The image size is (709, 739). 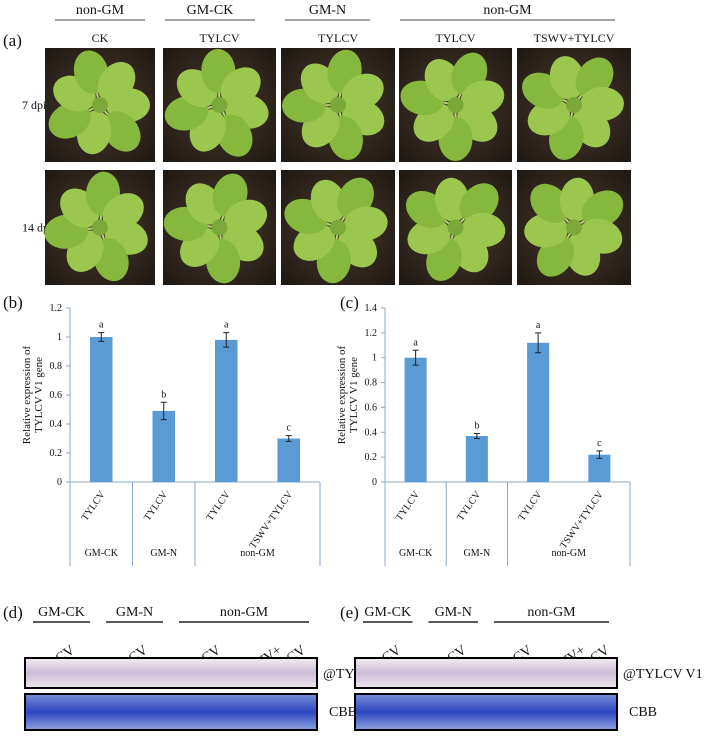 What do you see at coordinates (13, 302) in the screenshot?
I see `panel-letter: (b)` at bounding box center [13, 302].